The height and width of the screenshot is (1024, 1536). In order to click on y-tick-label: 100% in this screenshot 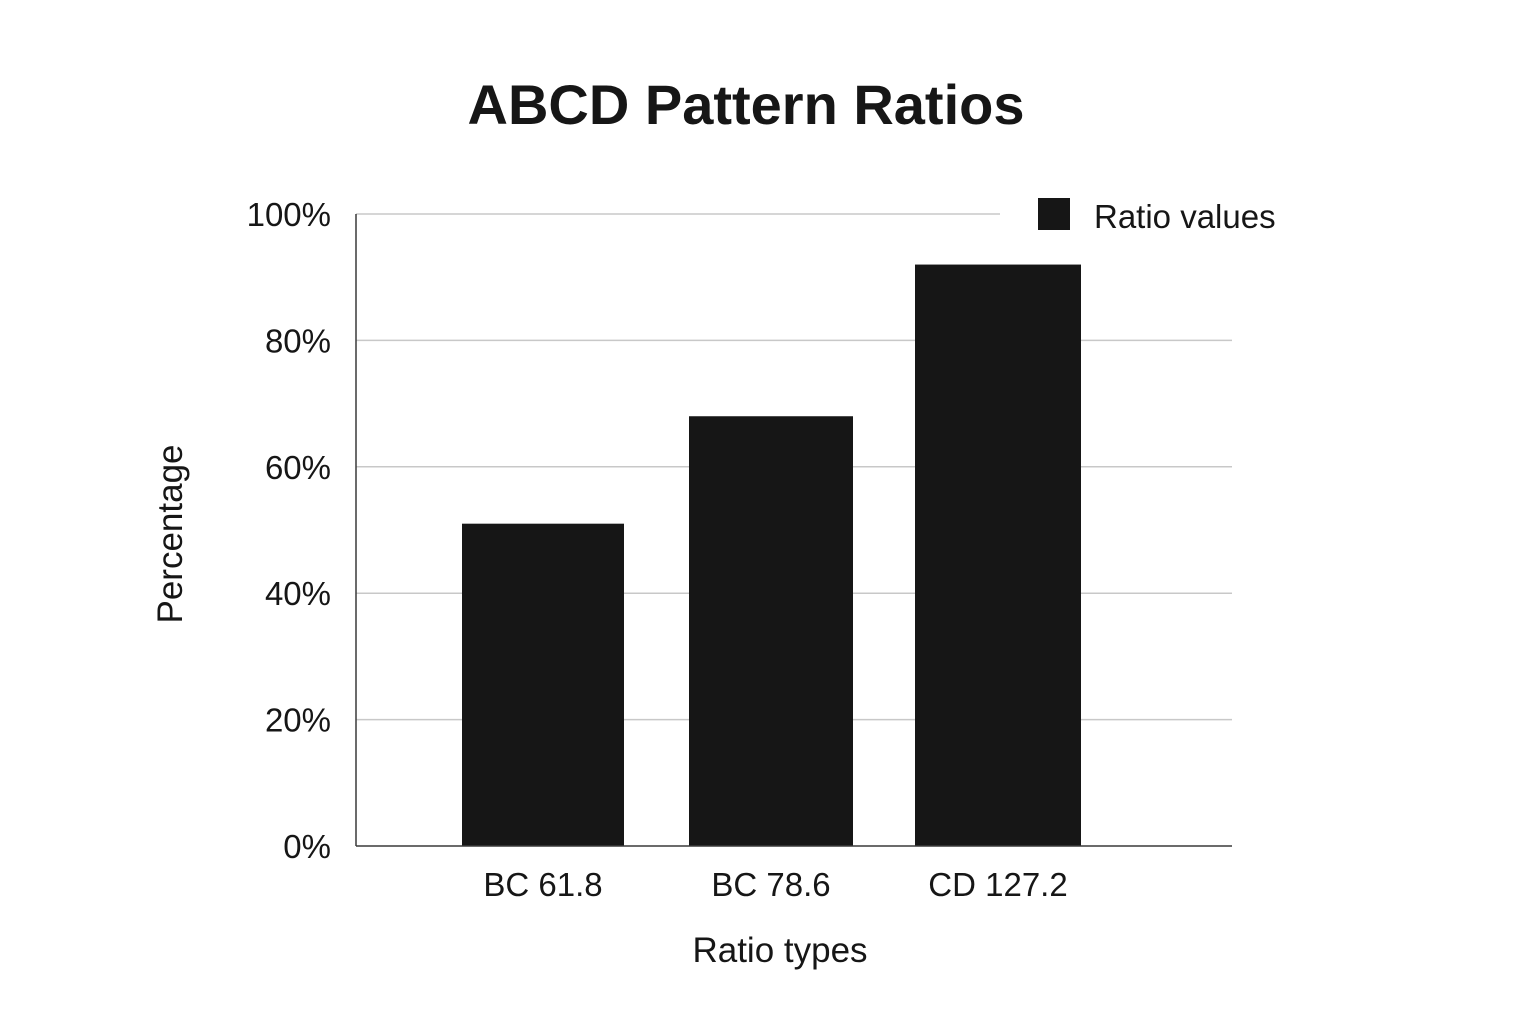, I will do `click(289, 214)`.